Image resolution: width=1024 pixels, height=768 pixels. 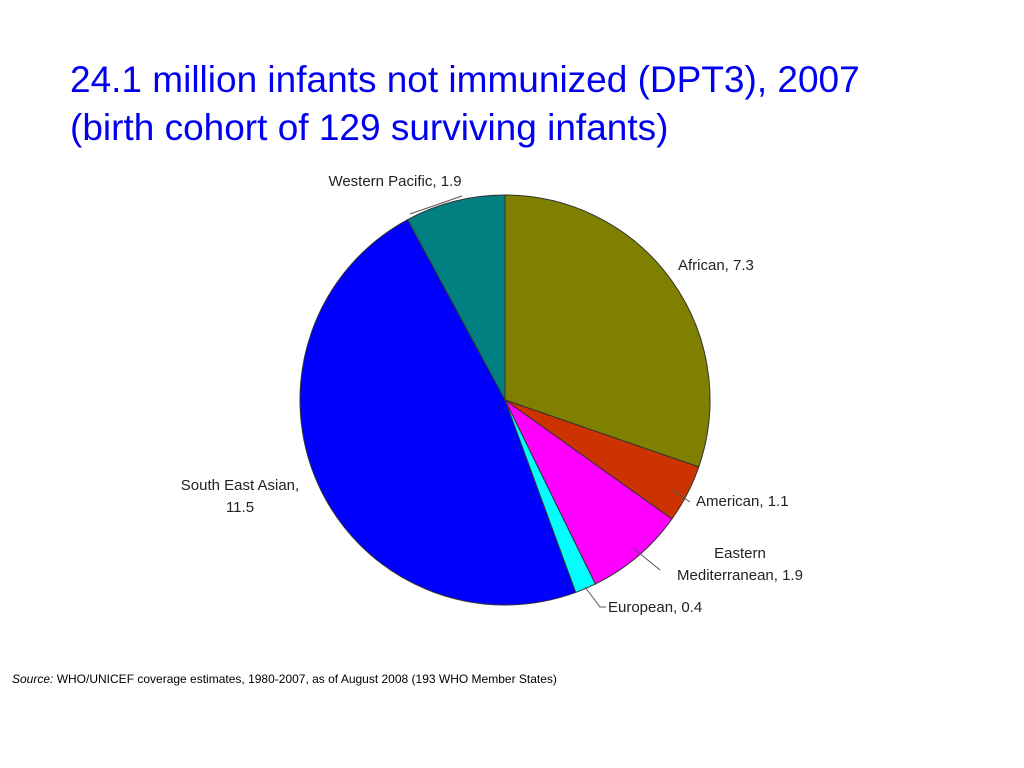 I want to click on slice-label-south-east-asian: South East Asian, 11.5, so click(x=240, y=496).